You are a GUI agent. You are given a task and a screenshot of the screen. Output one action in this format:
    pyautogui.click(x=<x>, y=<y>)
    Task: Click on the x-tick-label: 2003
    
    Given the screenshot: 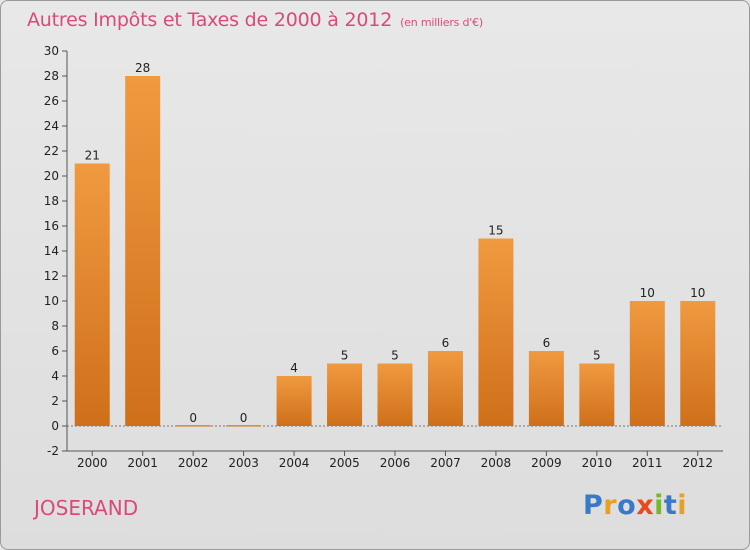 What is the action you would take?
    pyautogui.click(x=243, y=463)
    